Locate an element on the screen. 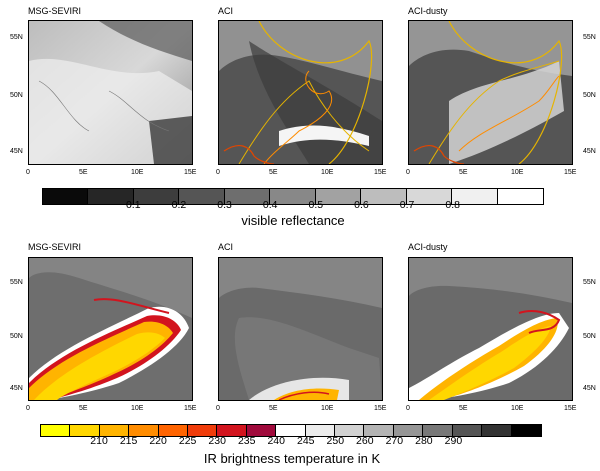 This screenshot has height=471, width=600. ir-brightness-colorbar is located at coordinates (291, 430).